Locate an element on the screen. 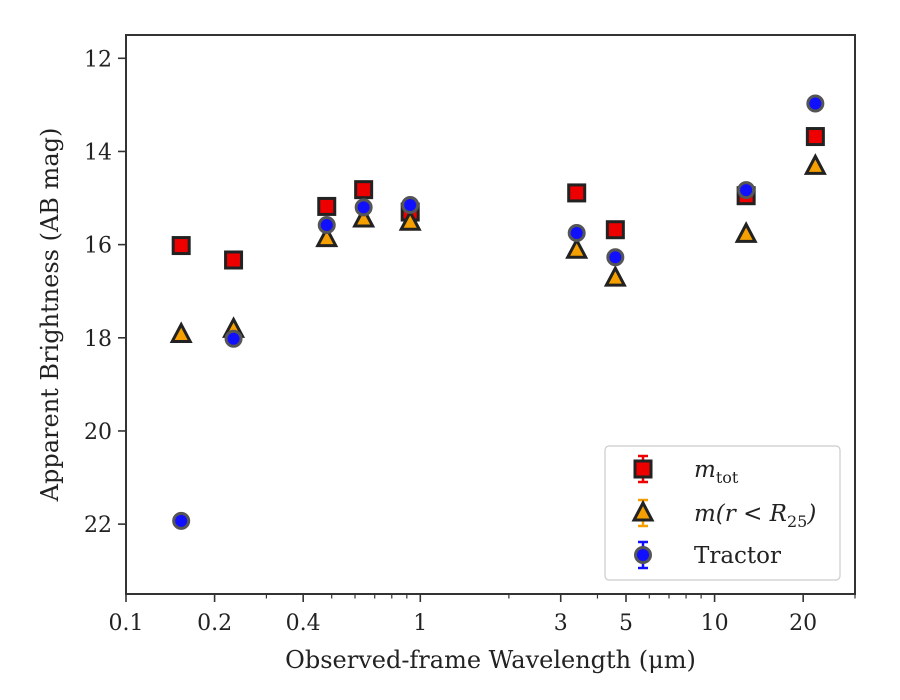 The image size is (900, 700). x-tick-label-1: 0.2 is located at coordinates (214, 623).